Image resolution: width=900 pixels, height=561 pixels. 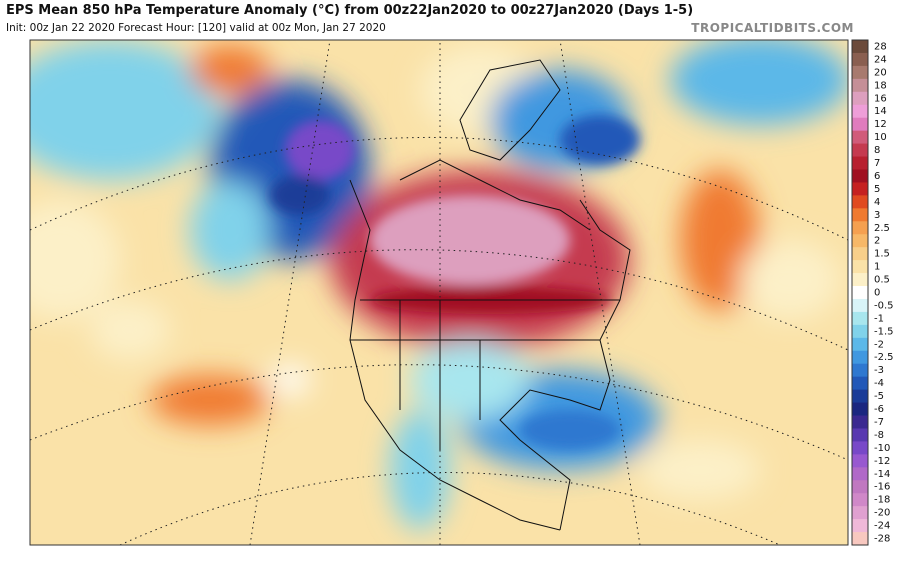 I want to click on colorbar-label: -8, so click(x=879, y=435).